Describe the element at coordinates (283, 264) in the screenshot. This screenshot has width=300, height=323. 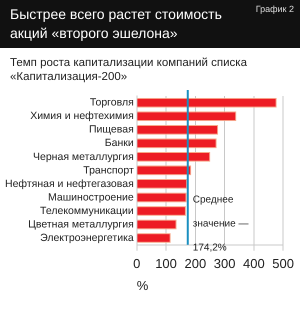
I see `x-tick-label: 500` at that location.